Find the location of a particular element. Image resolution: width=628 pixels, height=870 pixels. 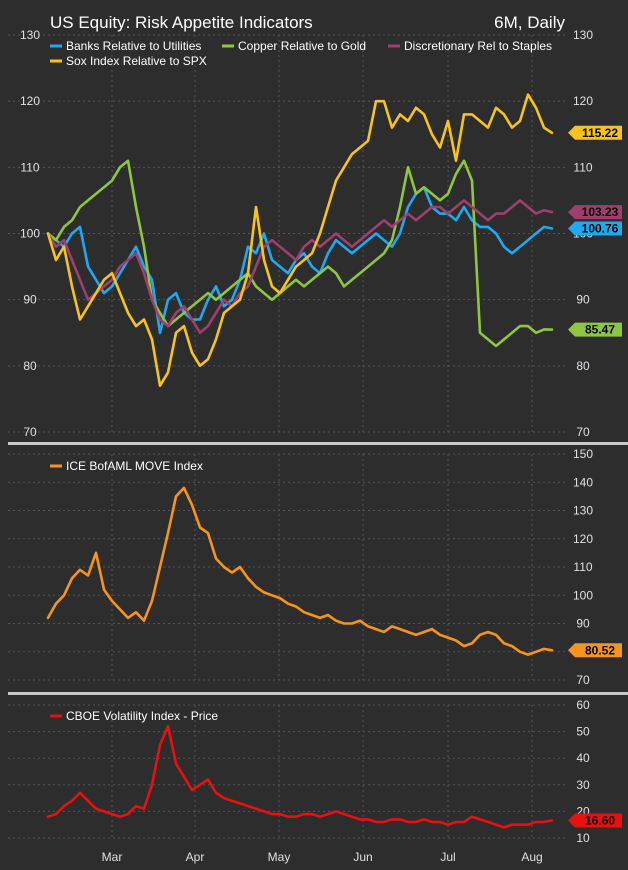

last-value-label: 80.52 is located at coordinates (600, 650).